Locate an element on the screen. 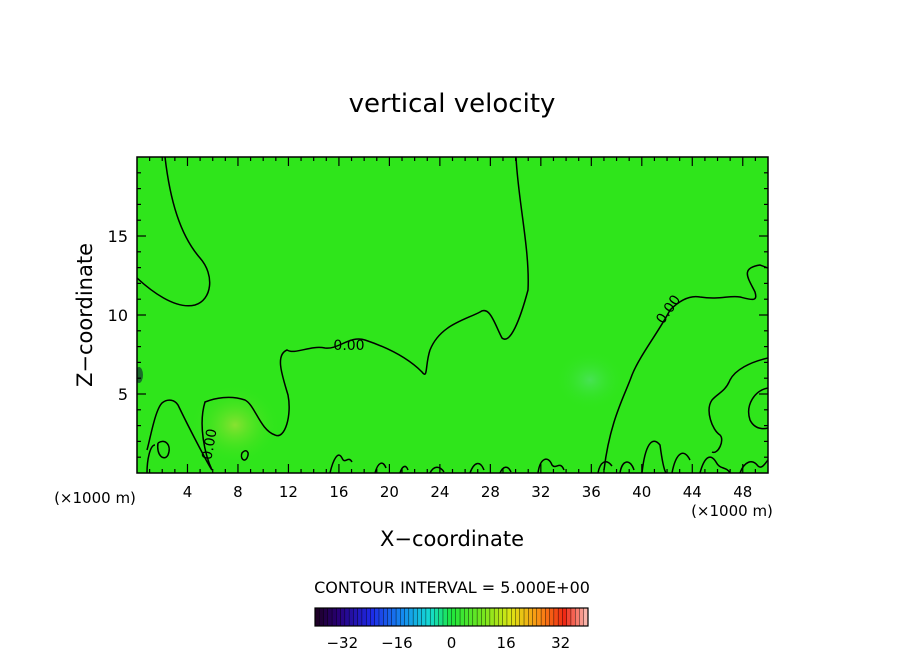  contour-lower-right is located at coordinates (758, 408).